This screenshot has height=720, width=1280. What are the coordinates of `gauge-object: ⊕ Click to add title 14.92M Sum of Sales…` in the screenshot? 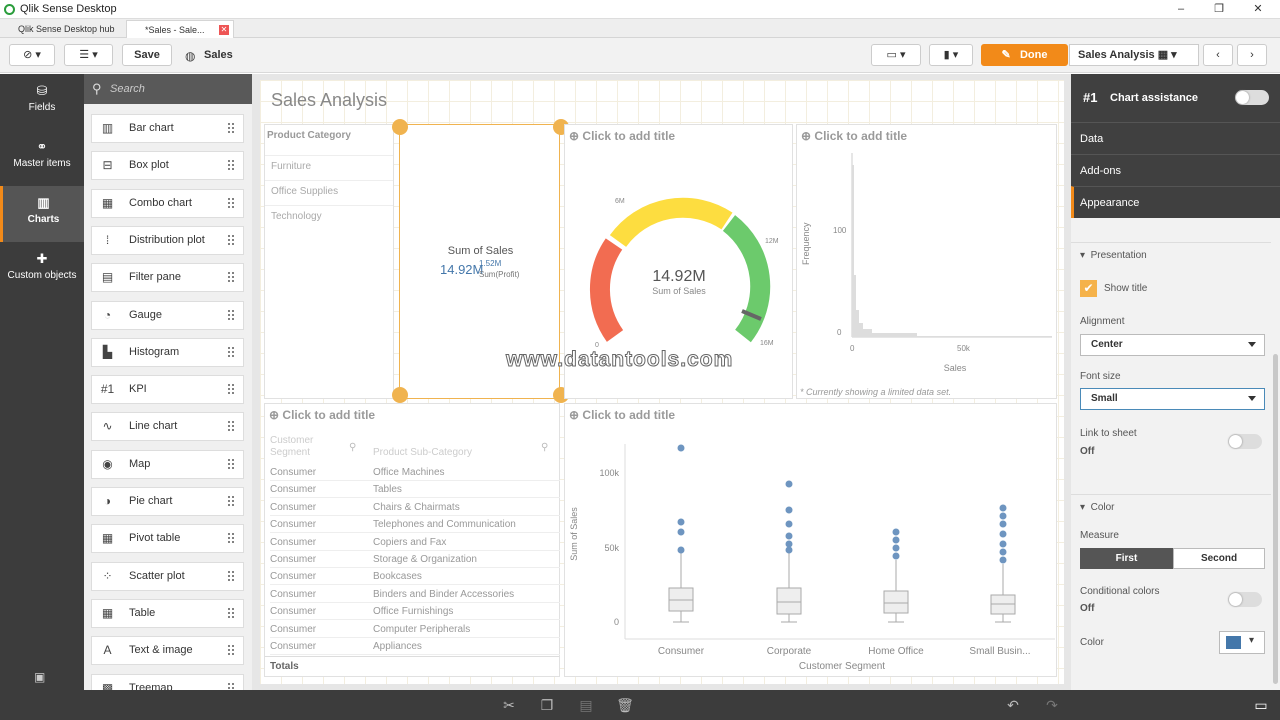 It's located at (678, 261).